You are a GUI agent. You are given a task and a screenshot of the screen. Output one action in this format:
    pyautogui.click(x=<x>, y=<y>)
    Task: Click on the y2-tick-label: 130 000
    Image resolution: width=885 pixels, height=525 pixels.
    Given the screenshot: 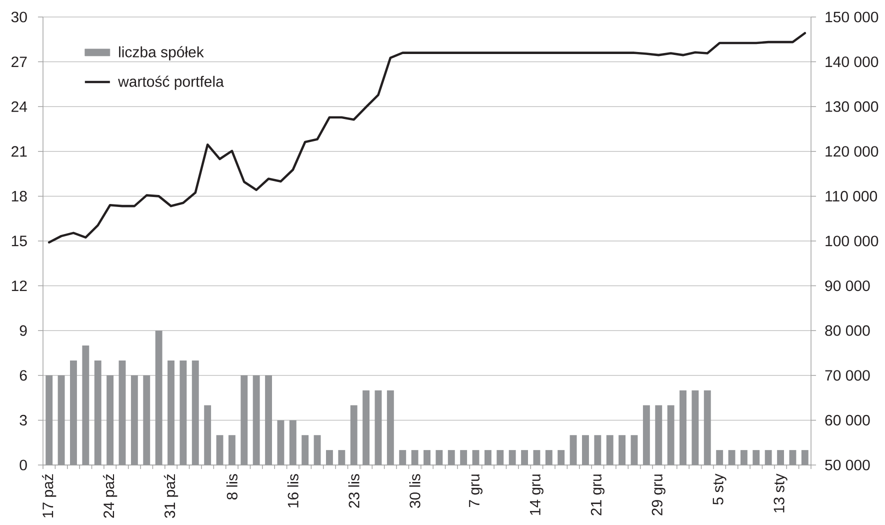 What is the action you would take?
    pyautogui.click(x=852, y=106)
    